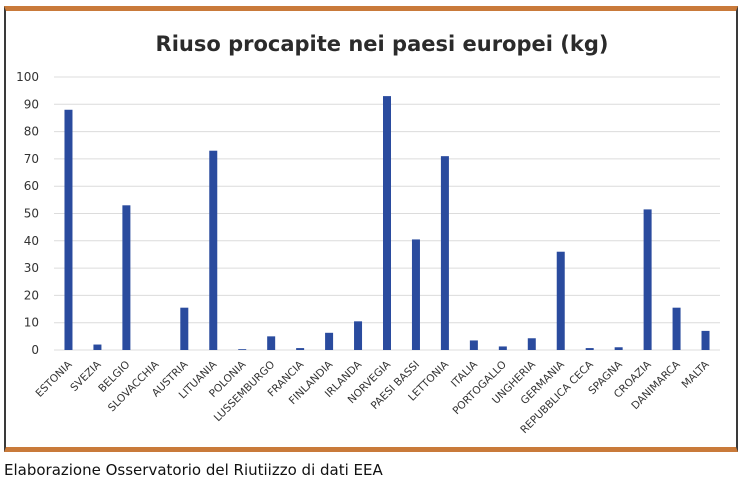  I want to click on bar-portogallo, so click(502, 348).